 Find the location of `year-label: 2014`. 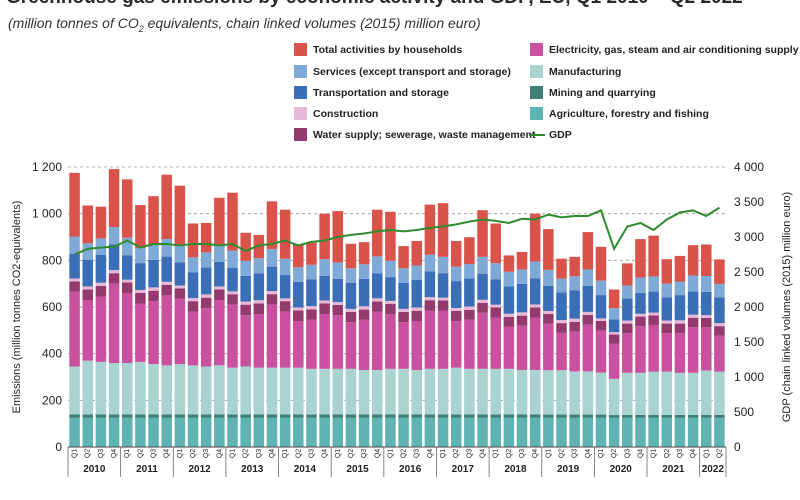

year-label: 2014 is located at coordinates (305, 469).